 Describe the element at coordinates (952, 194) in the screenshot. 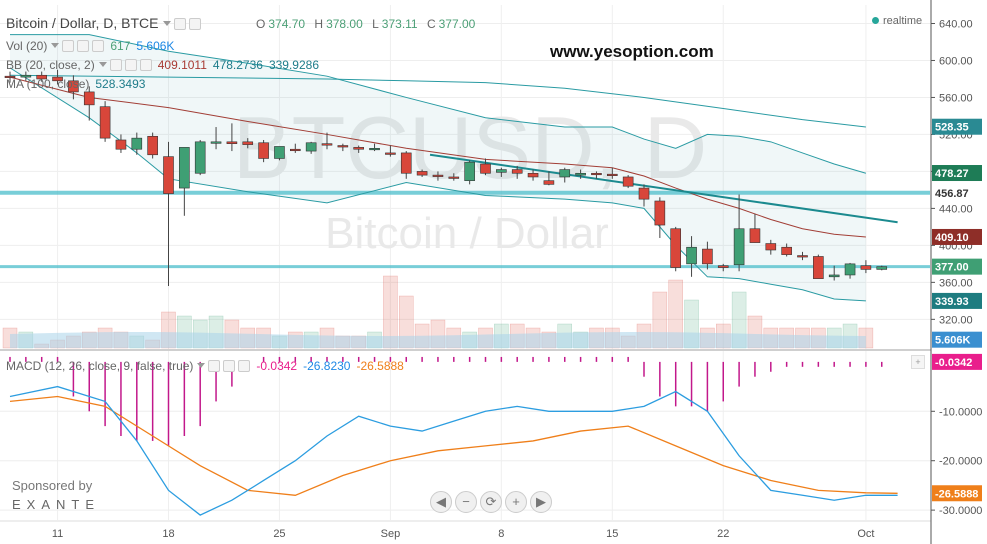

I see `price-label: 456.87` at that location.